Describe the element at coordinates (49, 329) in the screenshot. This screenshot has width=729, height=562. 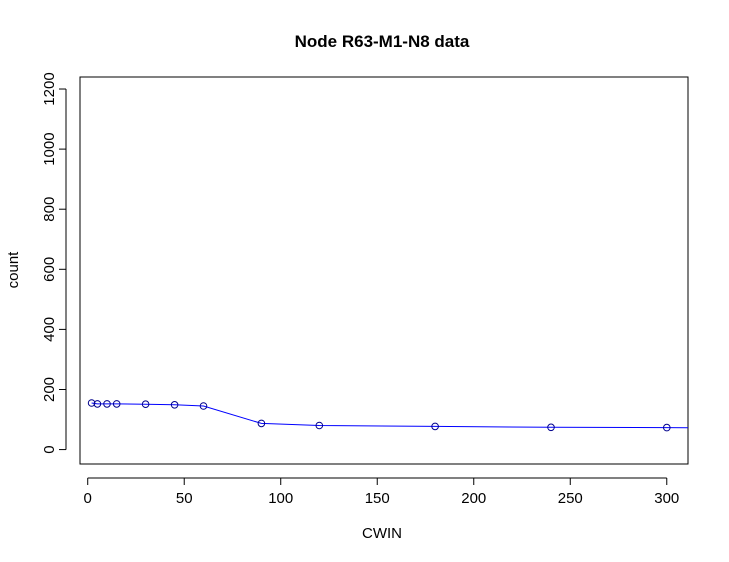
I see `y-tick-label: 400` at that location.